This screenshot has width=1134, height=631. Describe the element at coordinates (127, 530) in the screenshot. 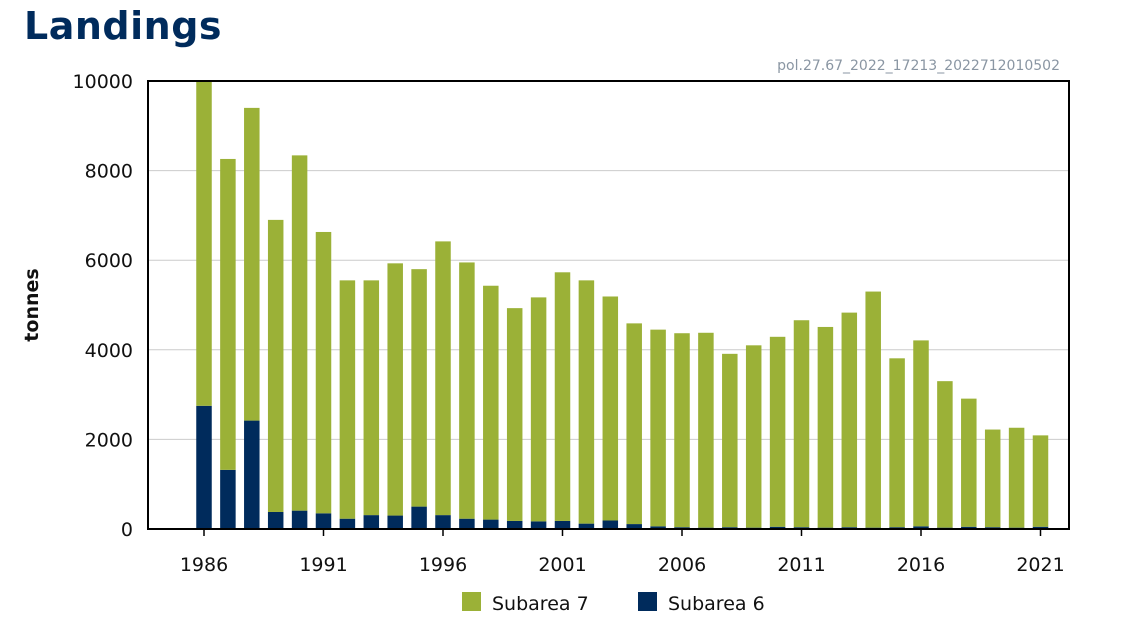

I see `y-tick-label: 0` at that location.